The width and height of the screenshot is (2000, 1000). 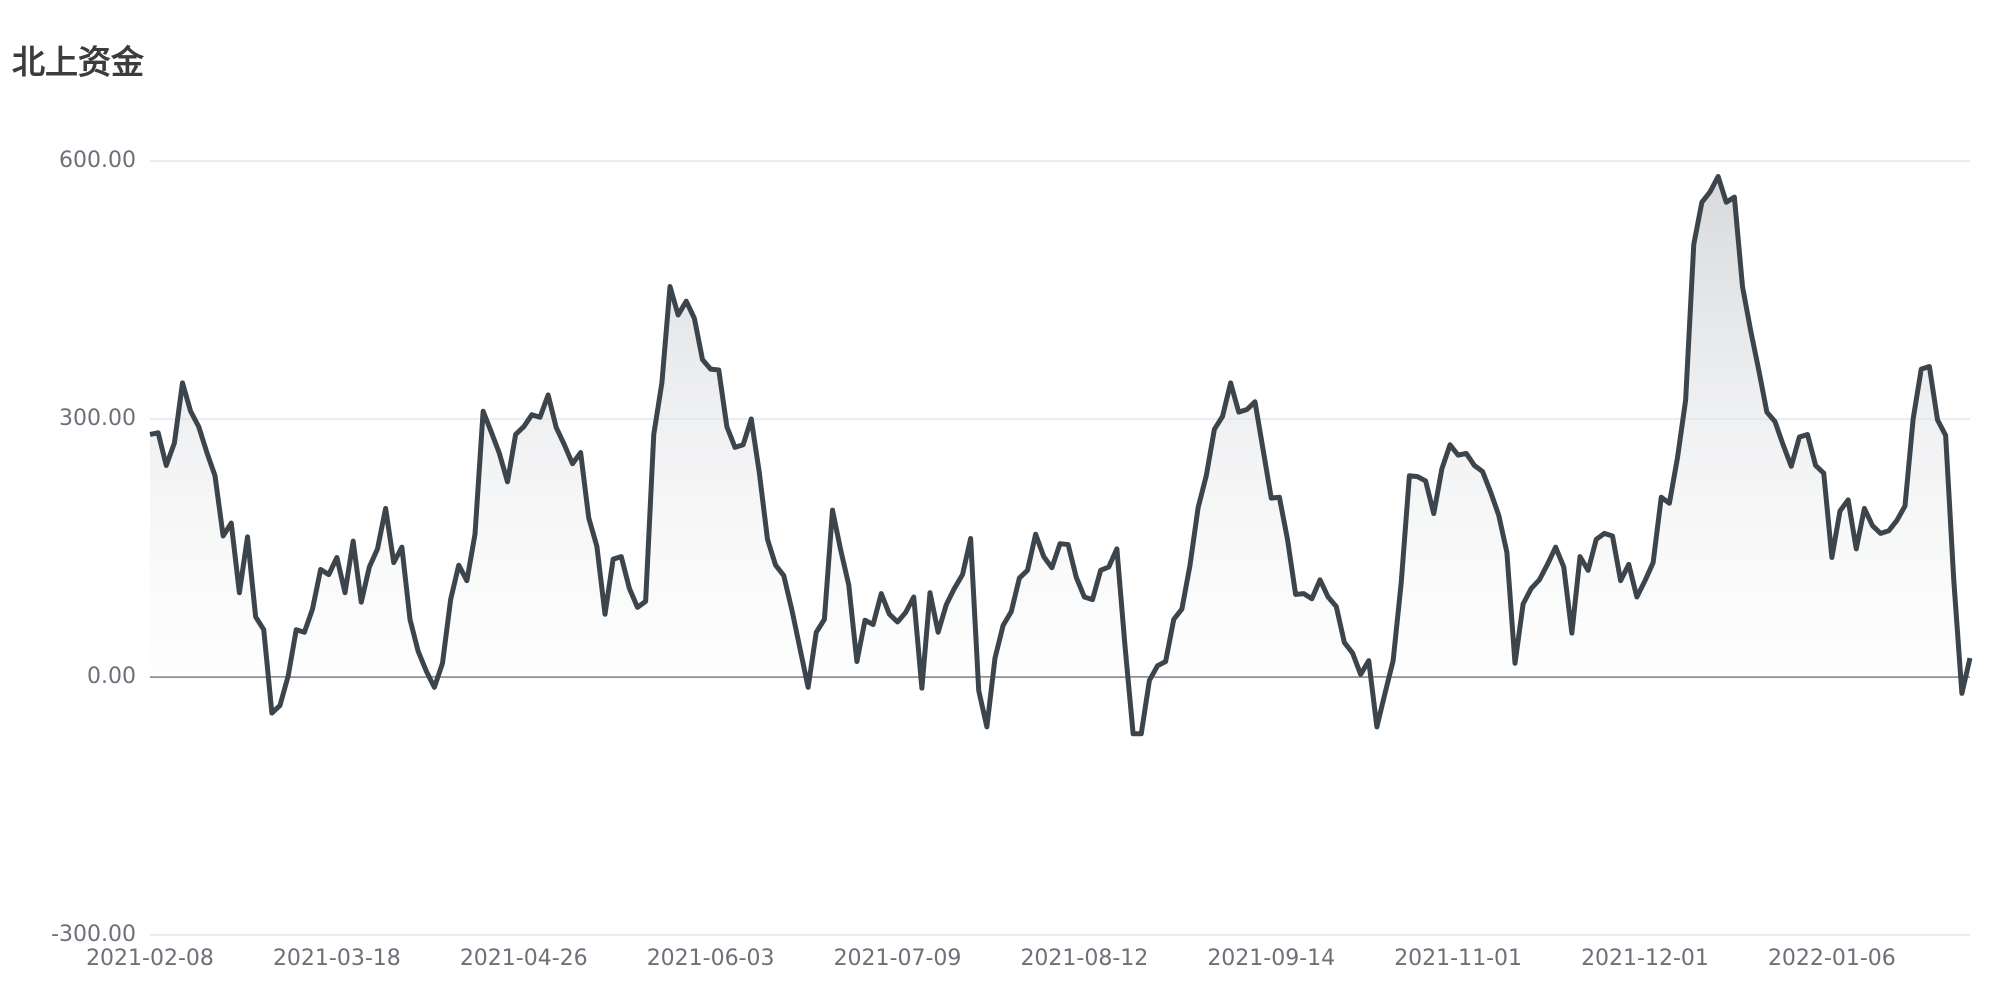 What do you see at coordinates (1458, 958) in the screenshot?
I see `x-tick-label: 2021-11-01` at bounding box center [1458, 958].